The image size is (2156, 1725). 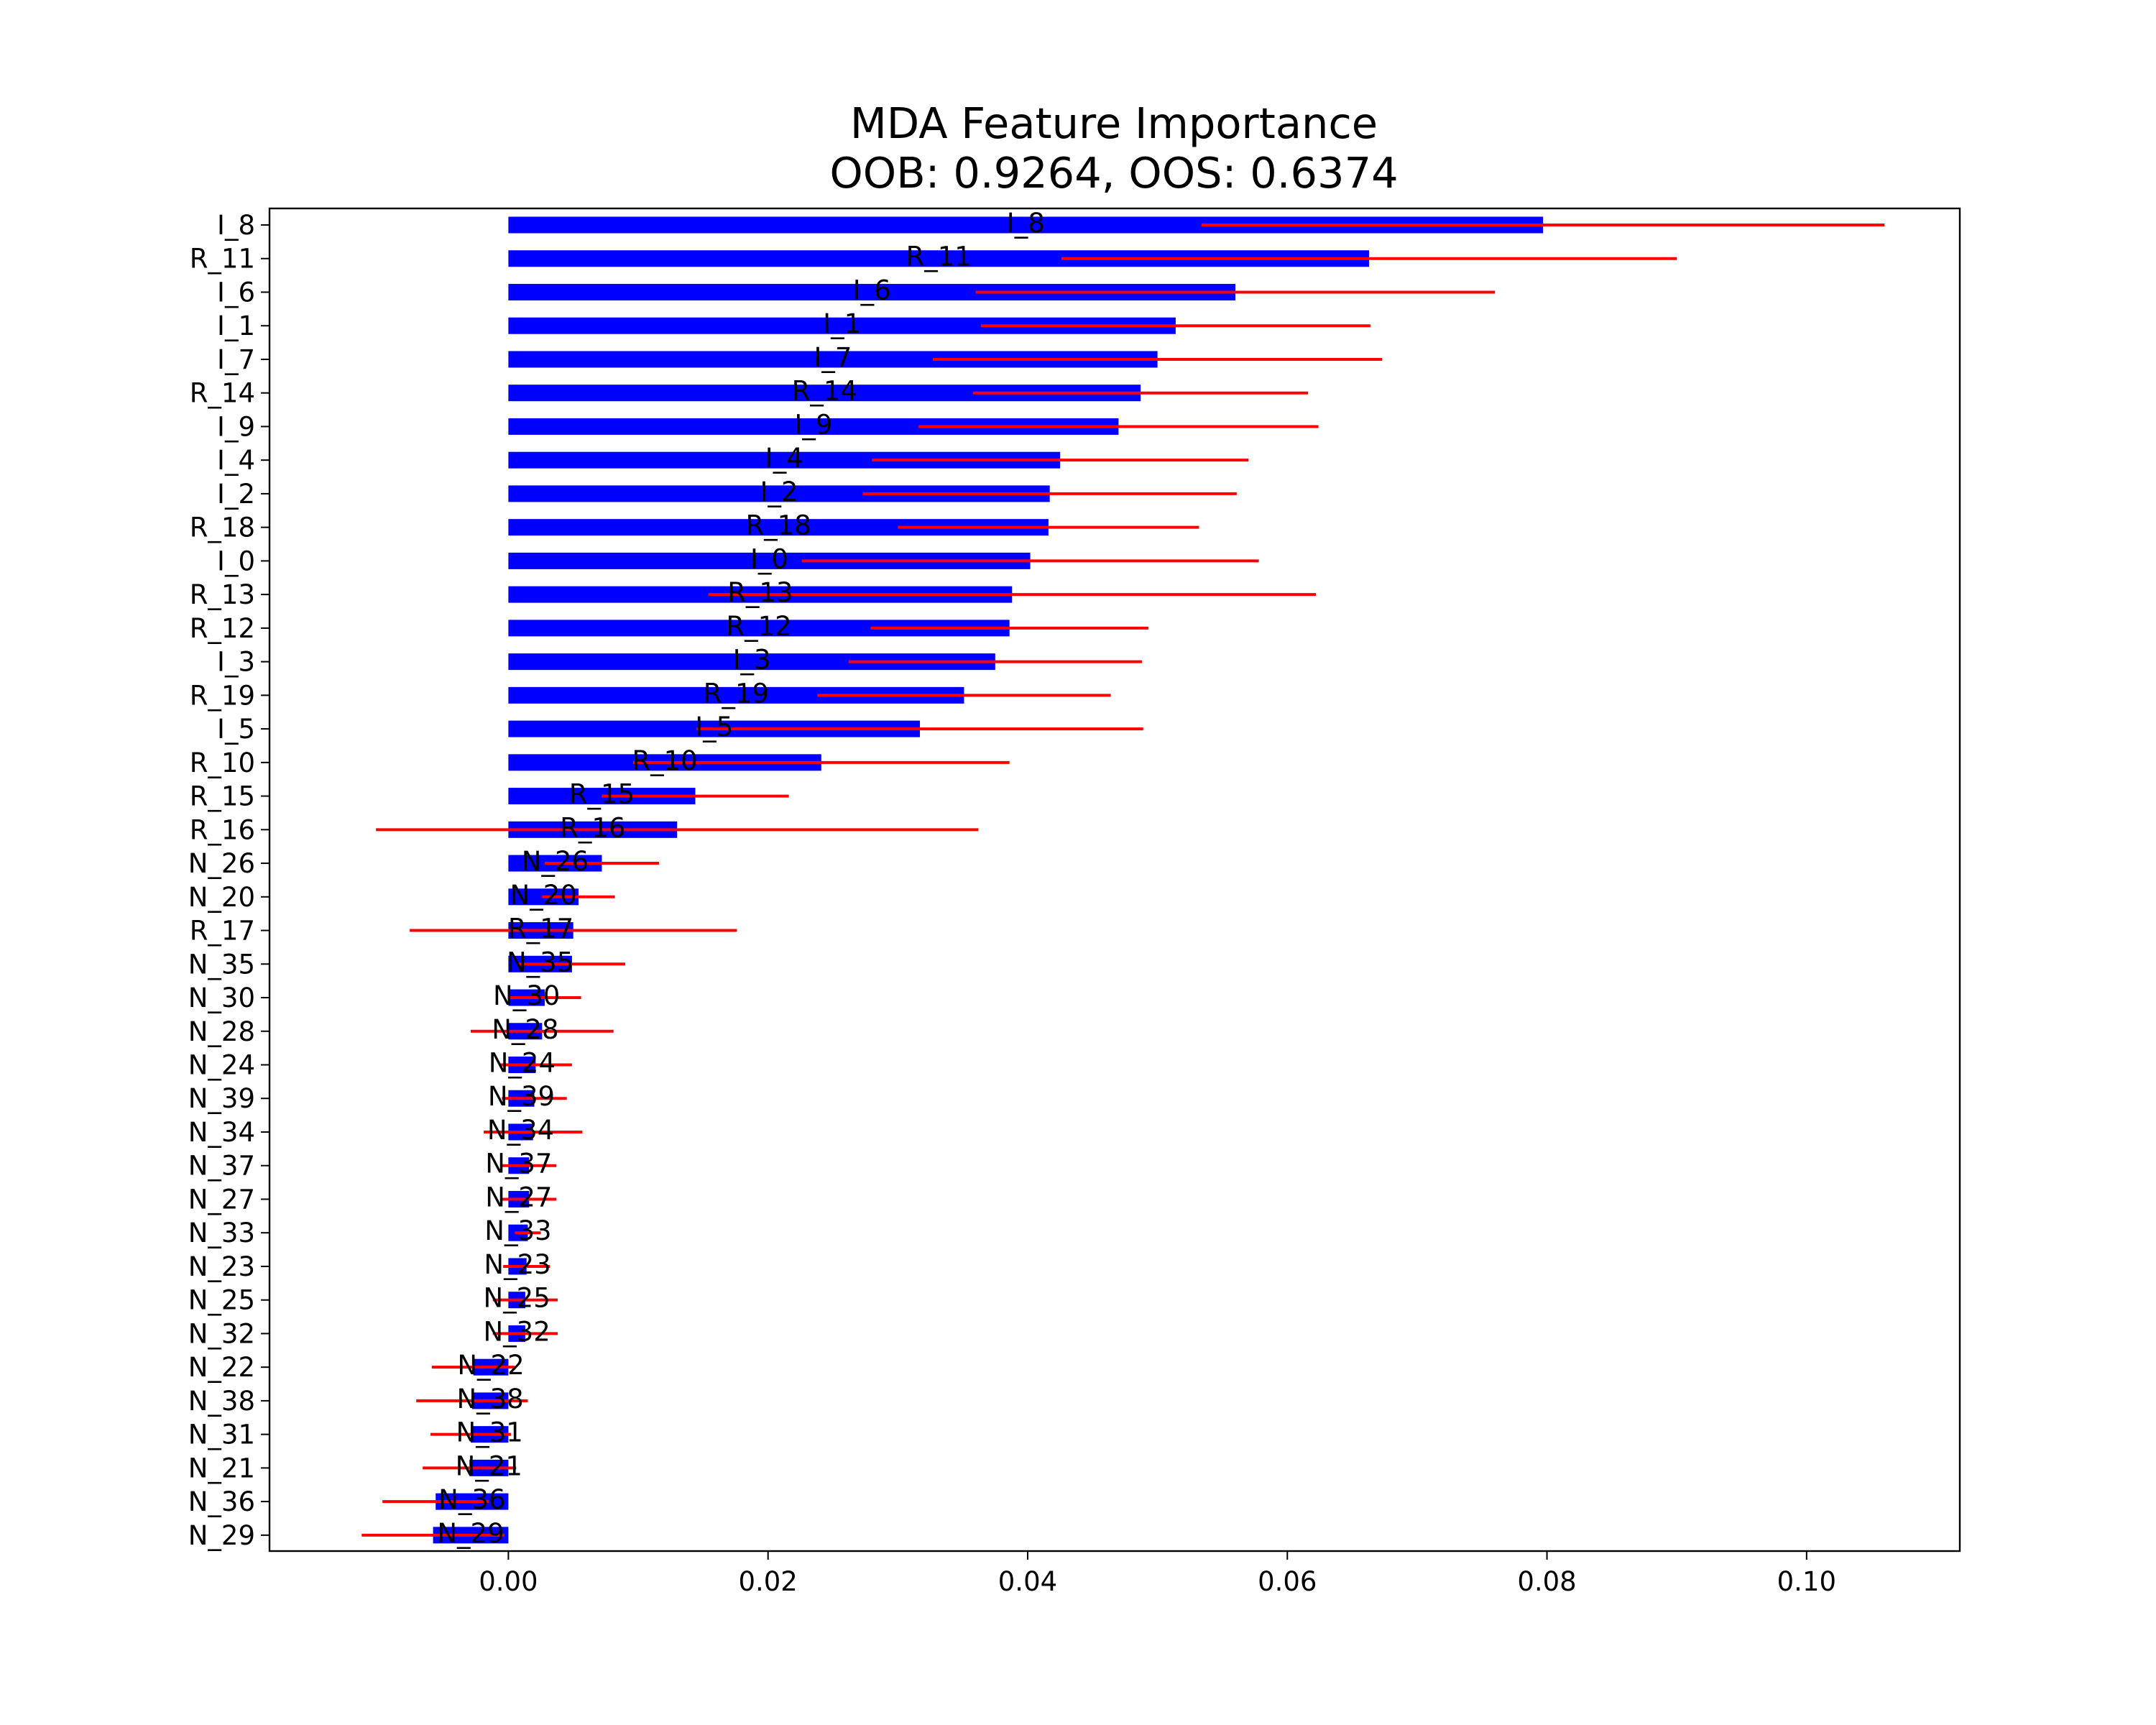 I want to click on y-tick-label-N_30: N_30, so click(x=221, y=998).